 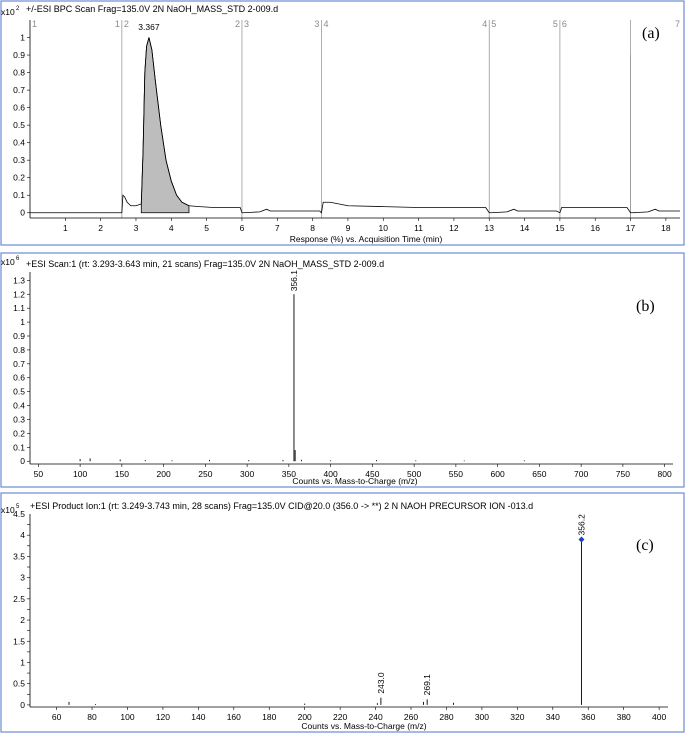 What do you see at coordinates (19, 419) in the screenshot?
I see `chart-b-y-tick-label: 0.3` at bounding box center [19, 419].